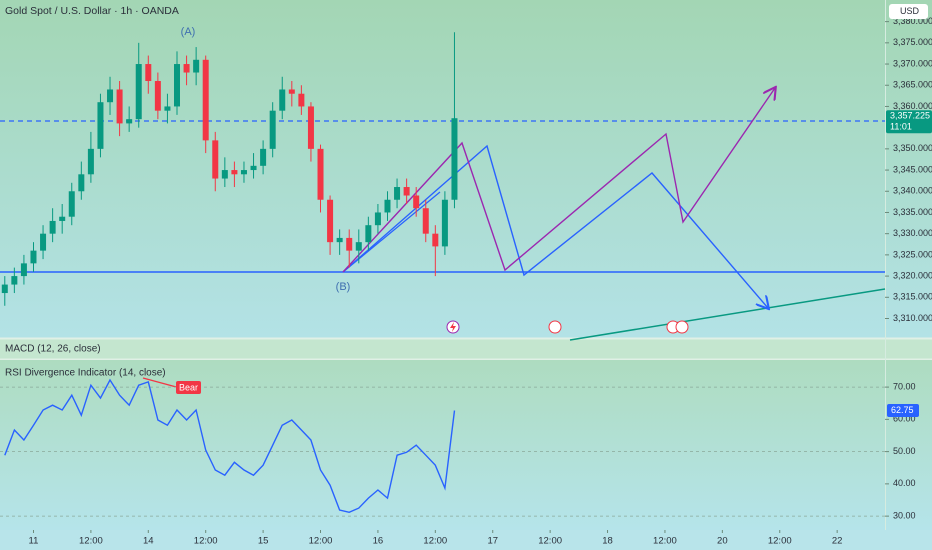 The image size is (932, 550). What do you see at coordinates (837, 541) in the screenshot?
I see `x-tick-label: 22` at bounding box center [837, 541].